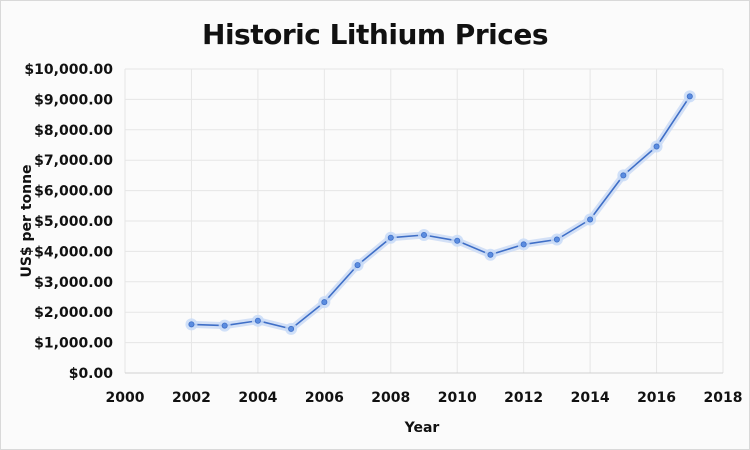 The image size is (750, 450). Describe the element at coordinates (324, 398) in the screenshot. I see `x-tick-label: 2006` at that location.